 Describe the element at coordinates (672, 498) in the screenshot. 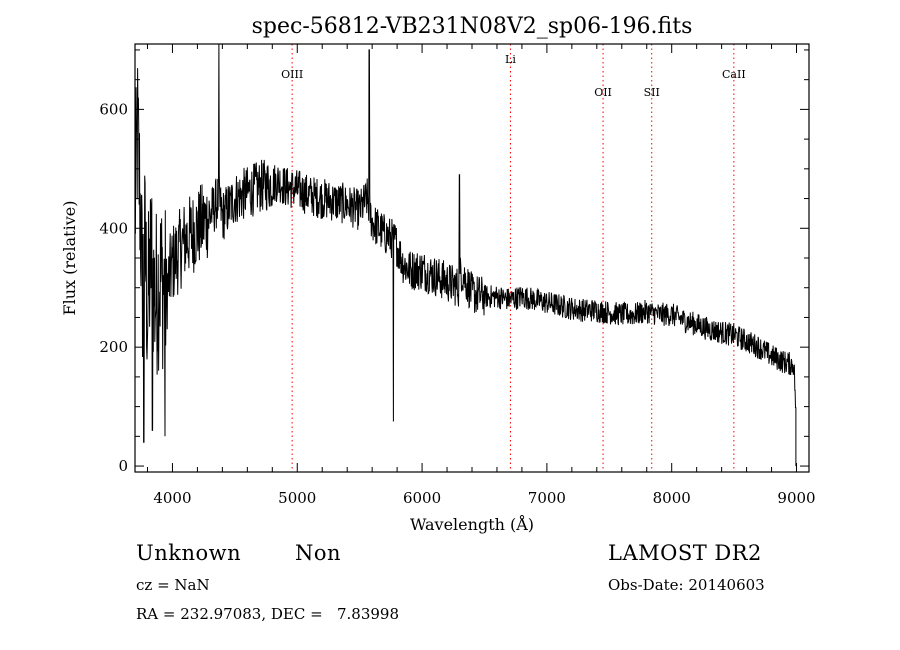

I see `x-tick-label: 8000` at that location.